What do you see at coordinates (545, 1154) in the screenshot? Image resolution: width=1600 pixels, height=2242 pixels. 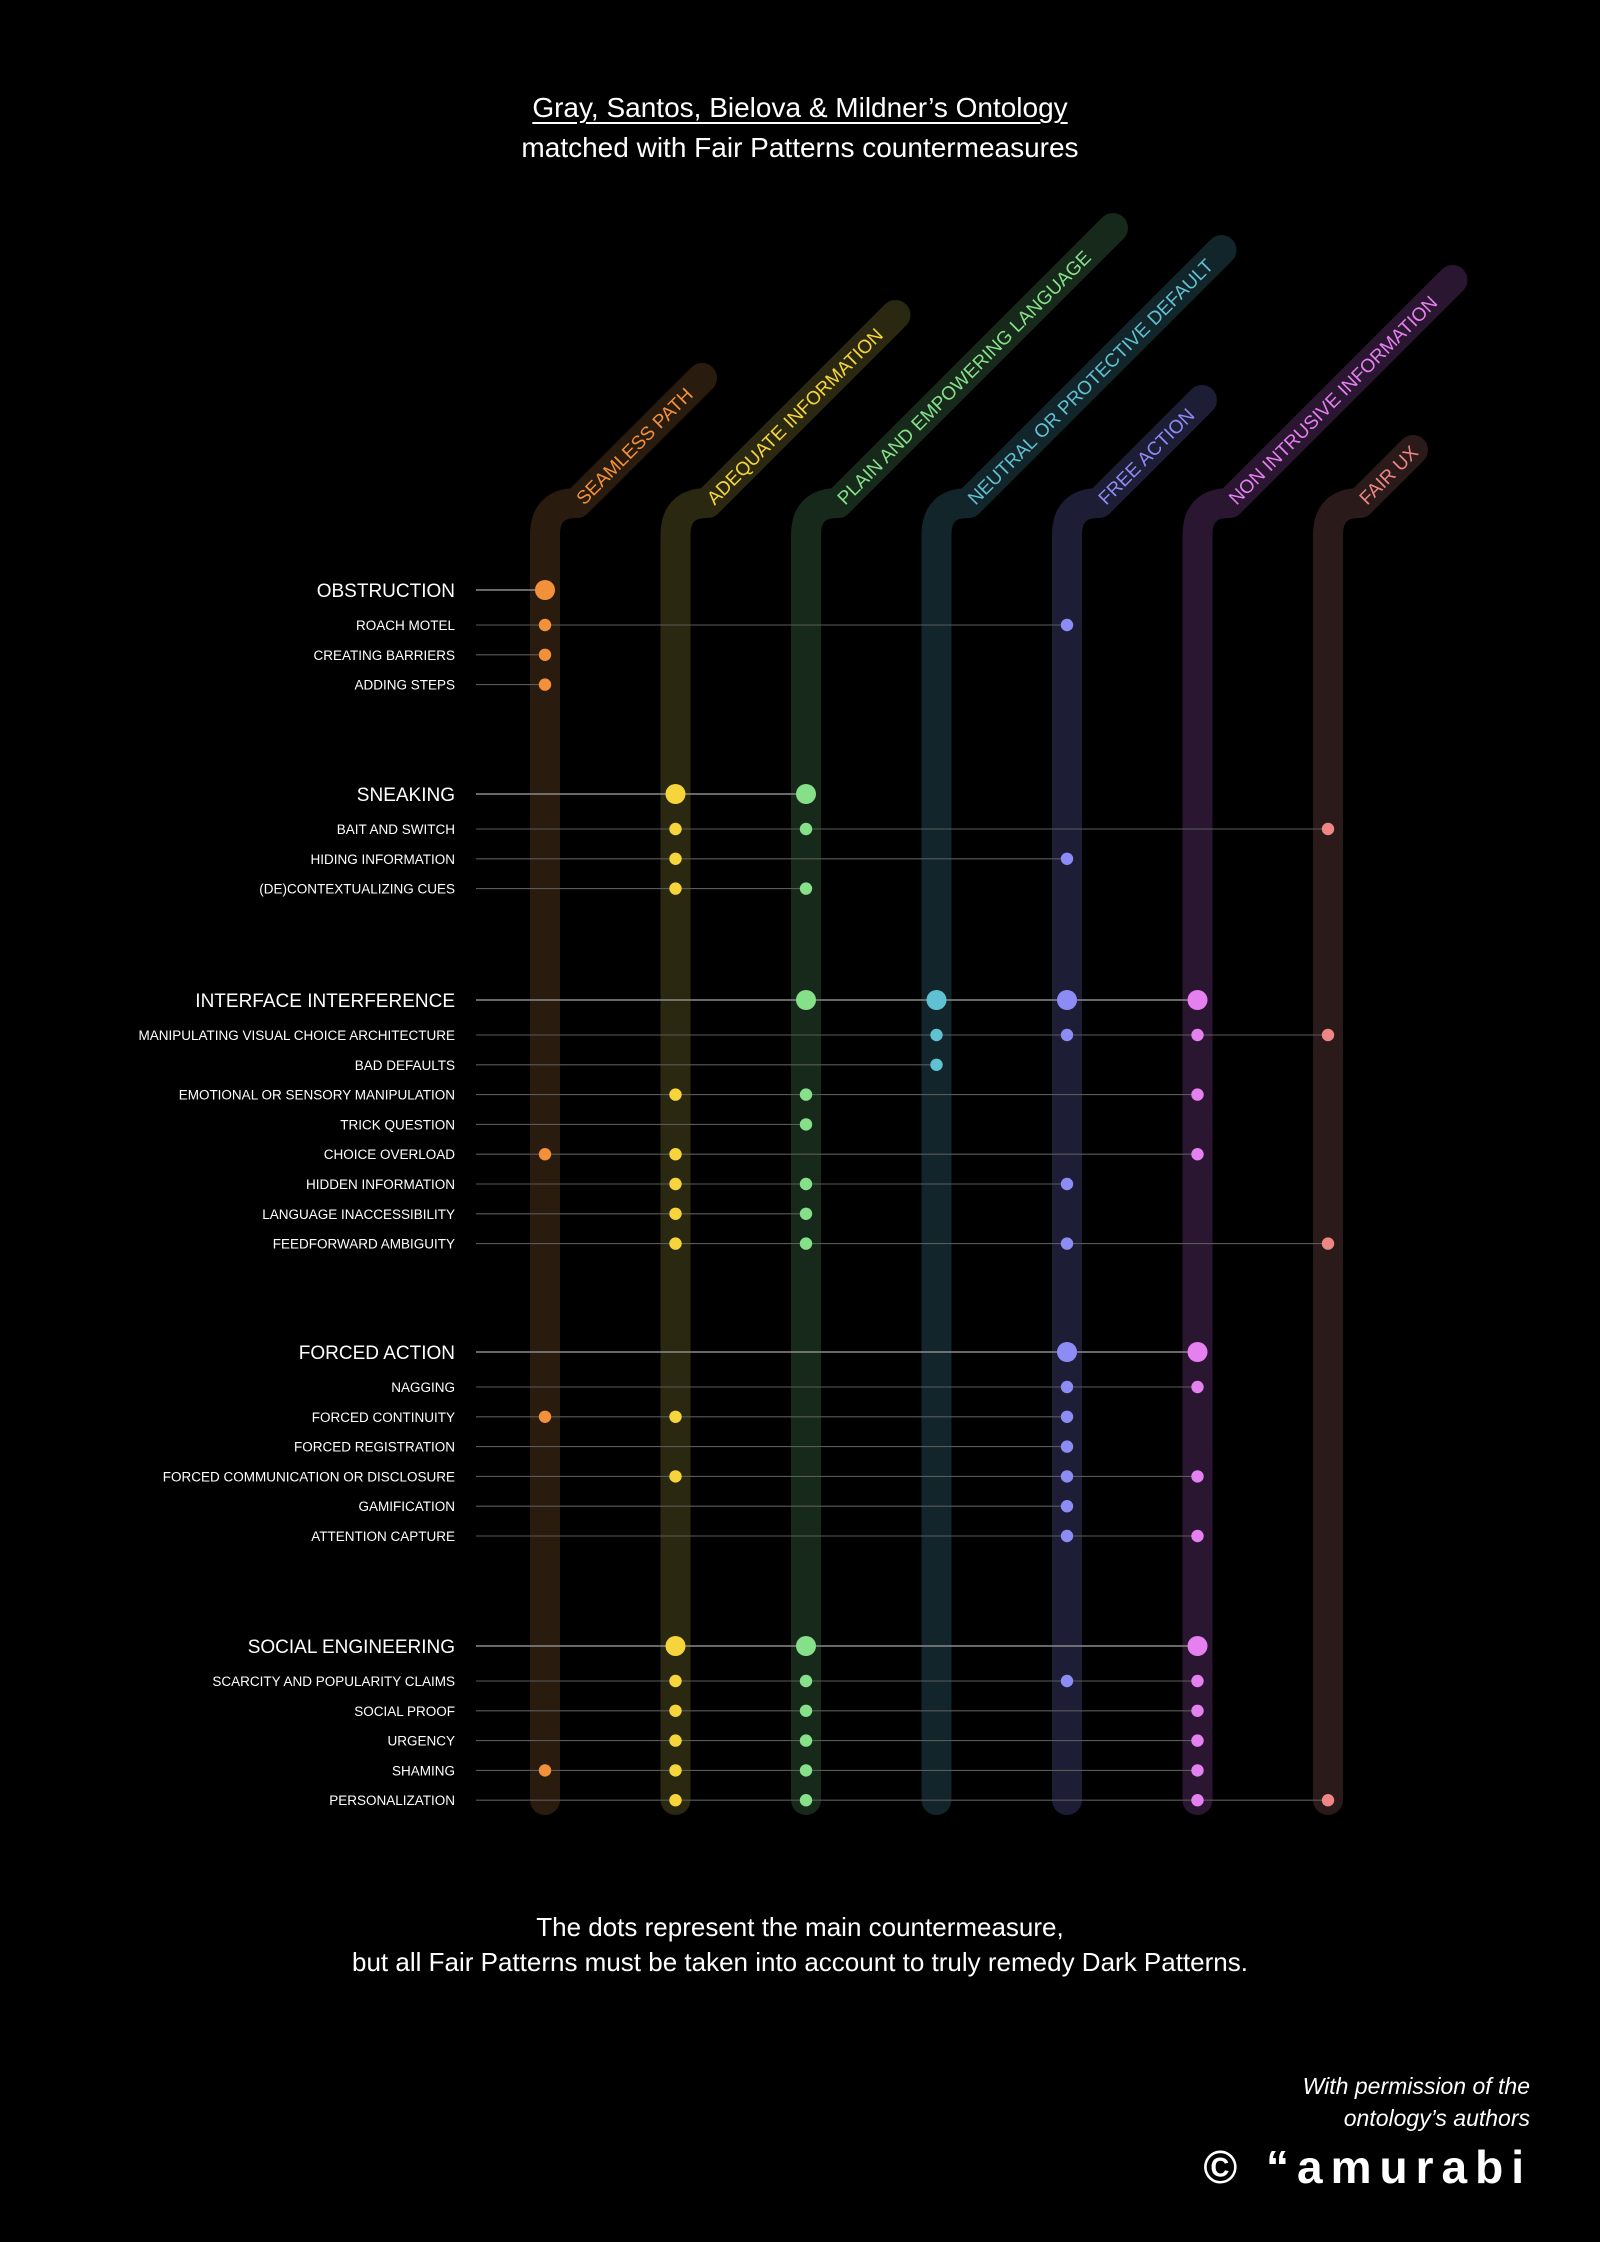 I see `pattern-choice-overload-dot-seamless-path` at bounding box center [545, 1154].